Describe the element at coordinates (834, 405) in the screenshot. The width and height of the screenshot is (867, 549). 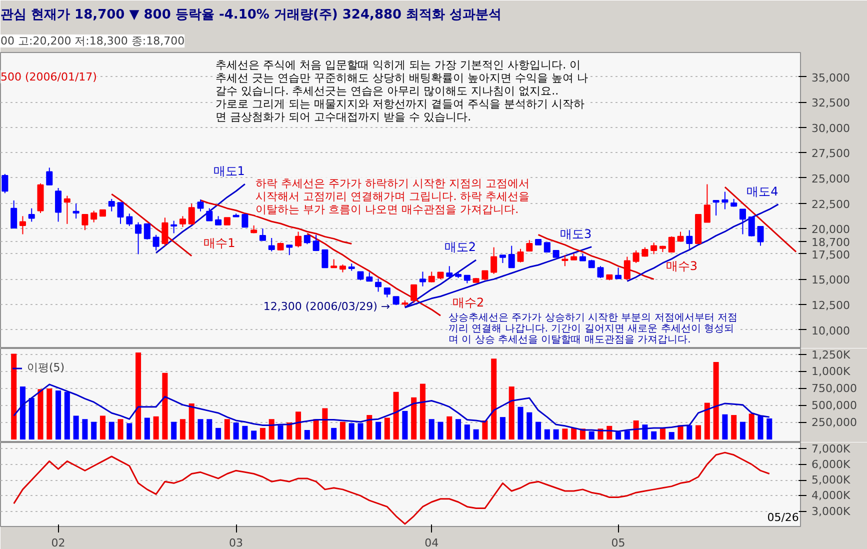
I see `y-tick-label: 500,000` at that location.